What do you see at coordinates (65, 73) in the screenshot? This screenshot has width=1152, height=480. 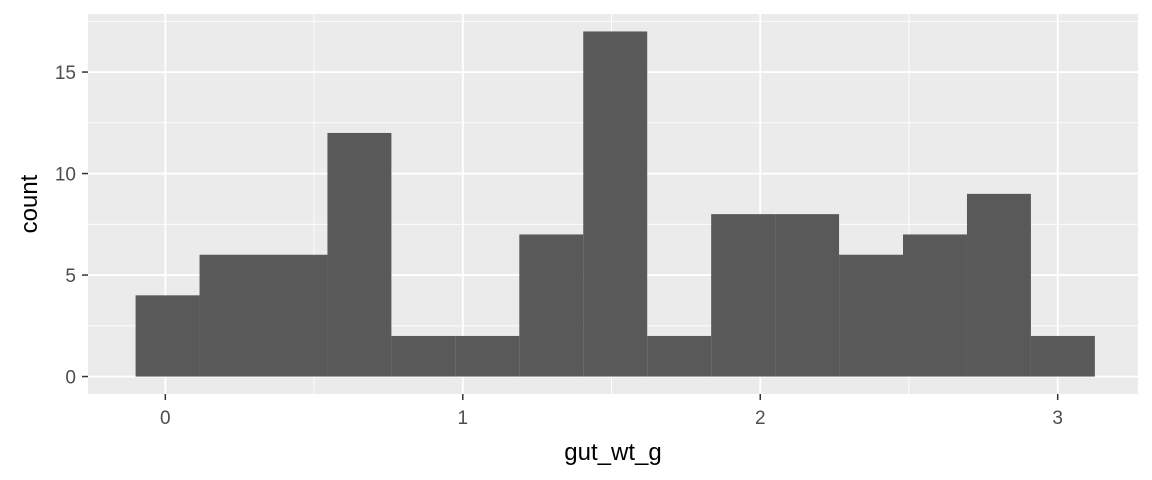 I see `y-tick-label: 15` at bounding box center [65, 73].